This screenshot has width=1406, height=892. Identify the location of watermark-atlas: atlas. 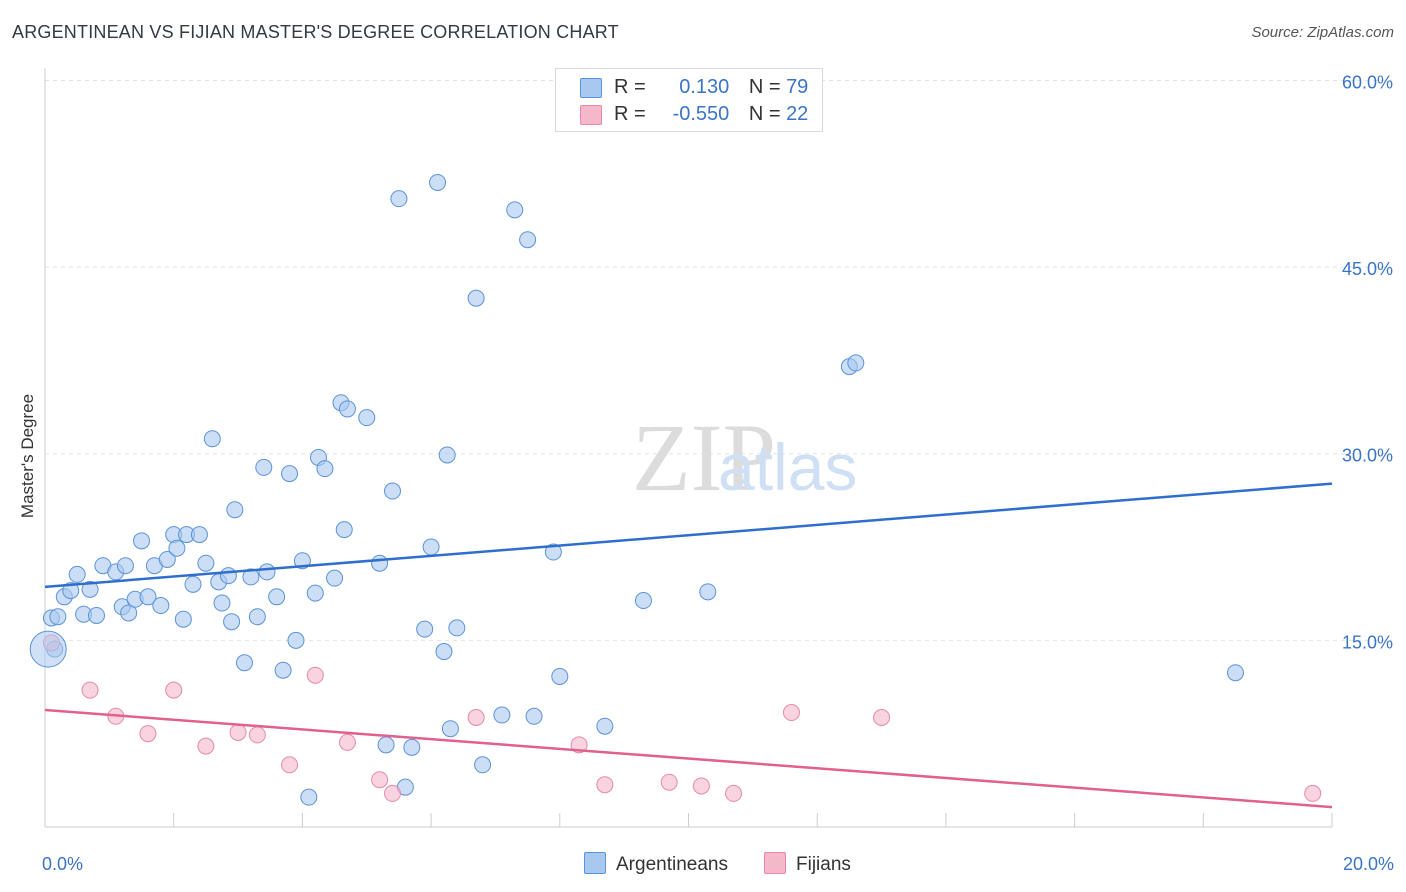
(787, 467).